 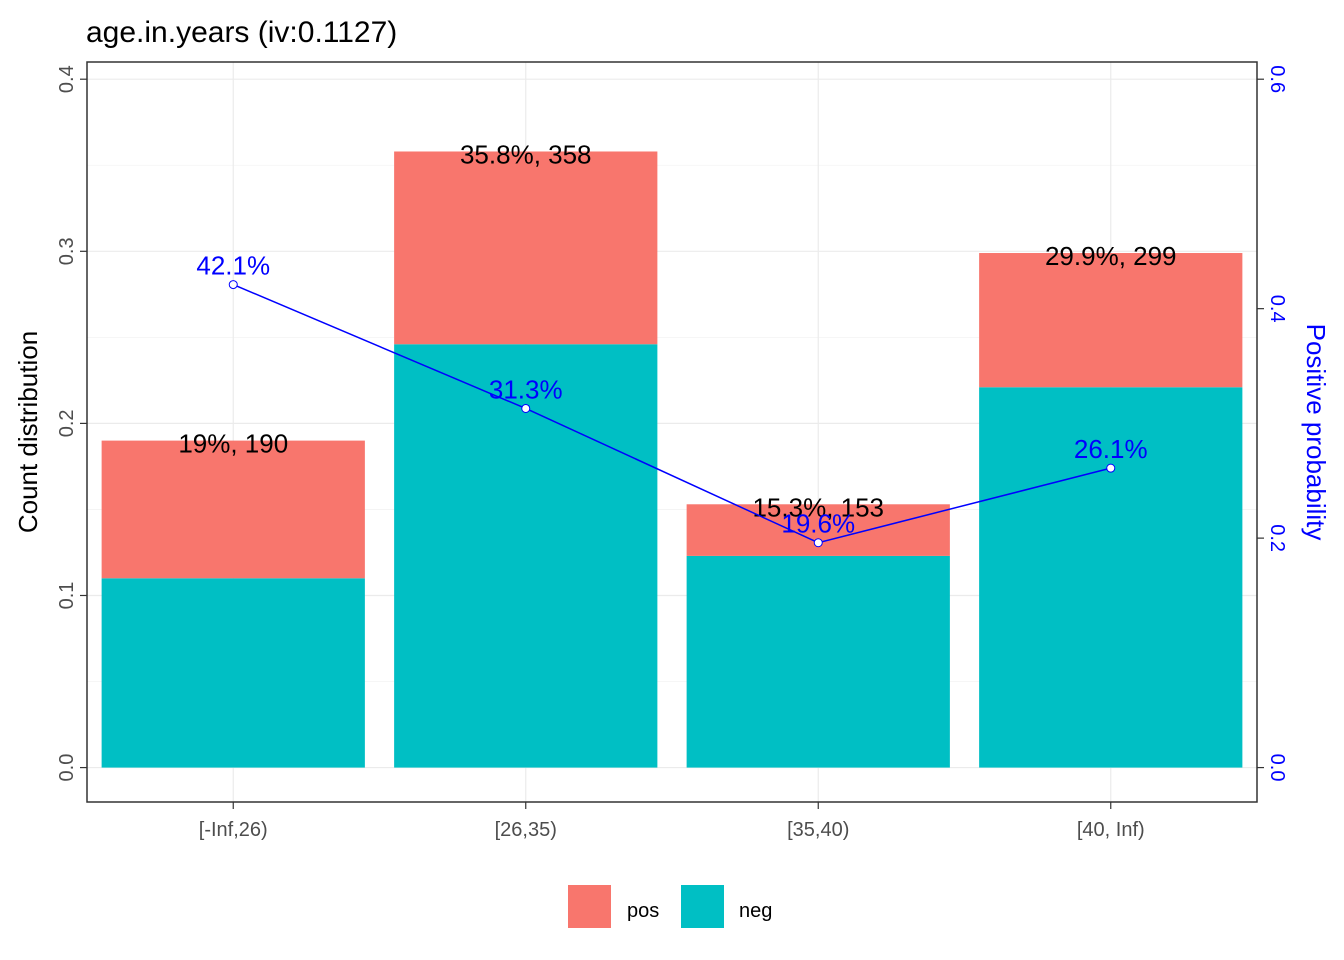 What do you see at coordinates (67, 251) in the screenshot?
I see `y-tick-label: 0.3` at bounding box center [67, 251].